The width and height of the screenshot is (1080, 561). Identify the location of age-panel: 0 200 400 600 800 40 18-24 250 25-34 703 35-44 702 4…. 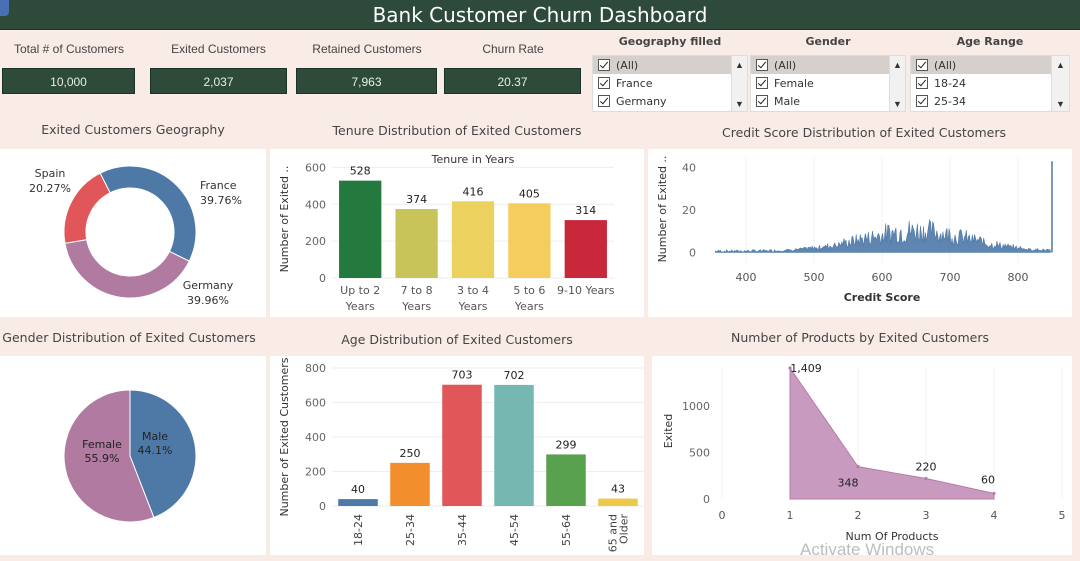
(457, 455).